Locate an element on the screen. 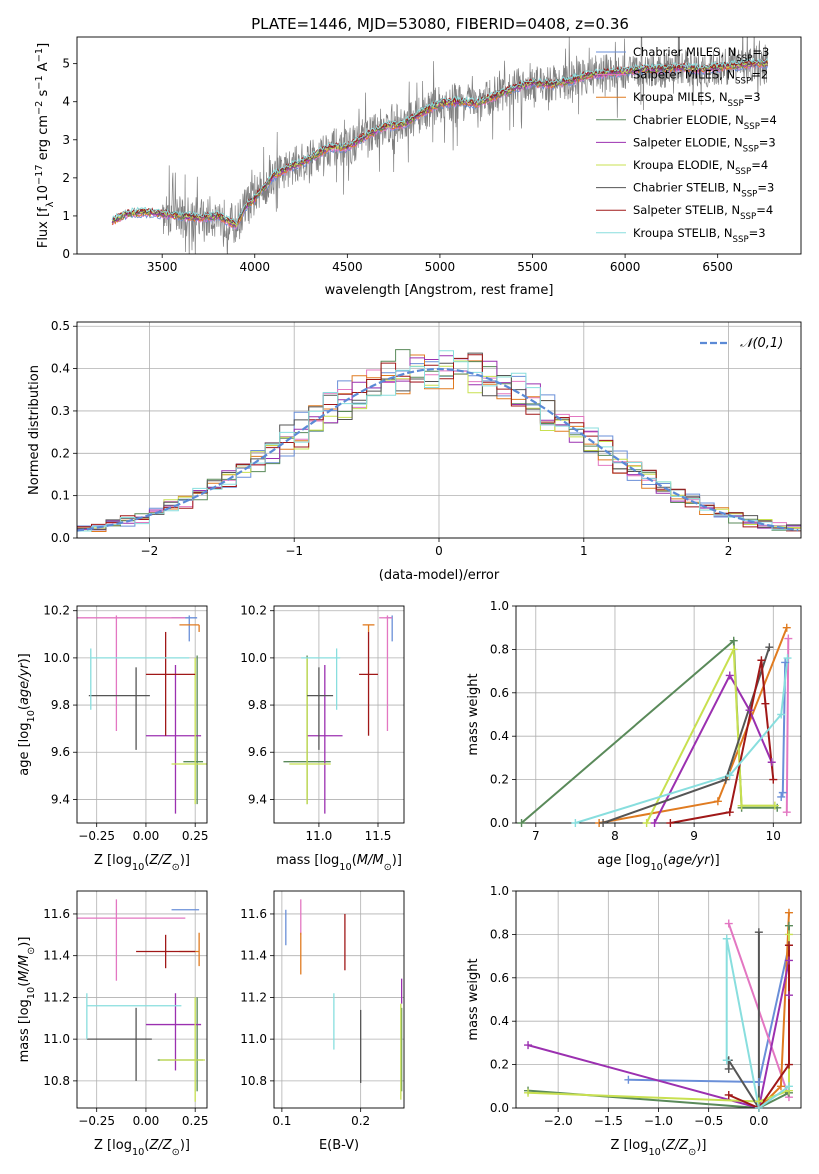 The height and width of the screenshot is (1174, 819). x-axis-label: (data-model)/error is located at coordinates (439, 575).